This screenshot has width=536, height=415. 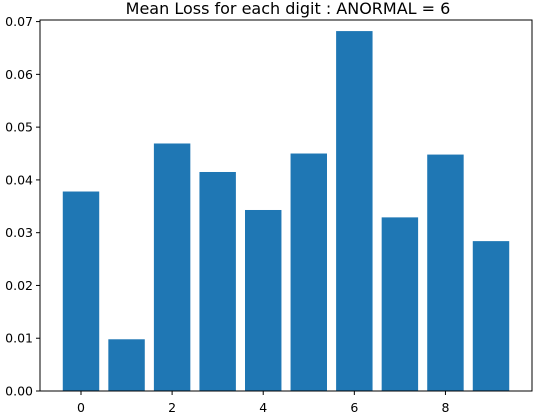 I want to click on y-tick-label: 0.06, so click(x=19, y=74).